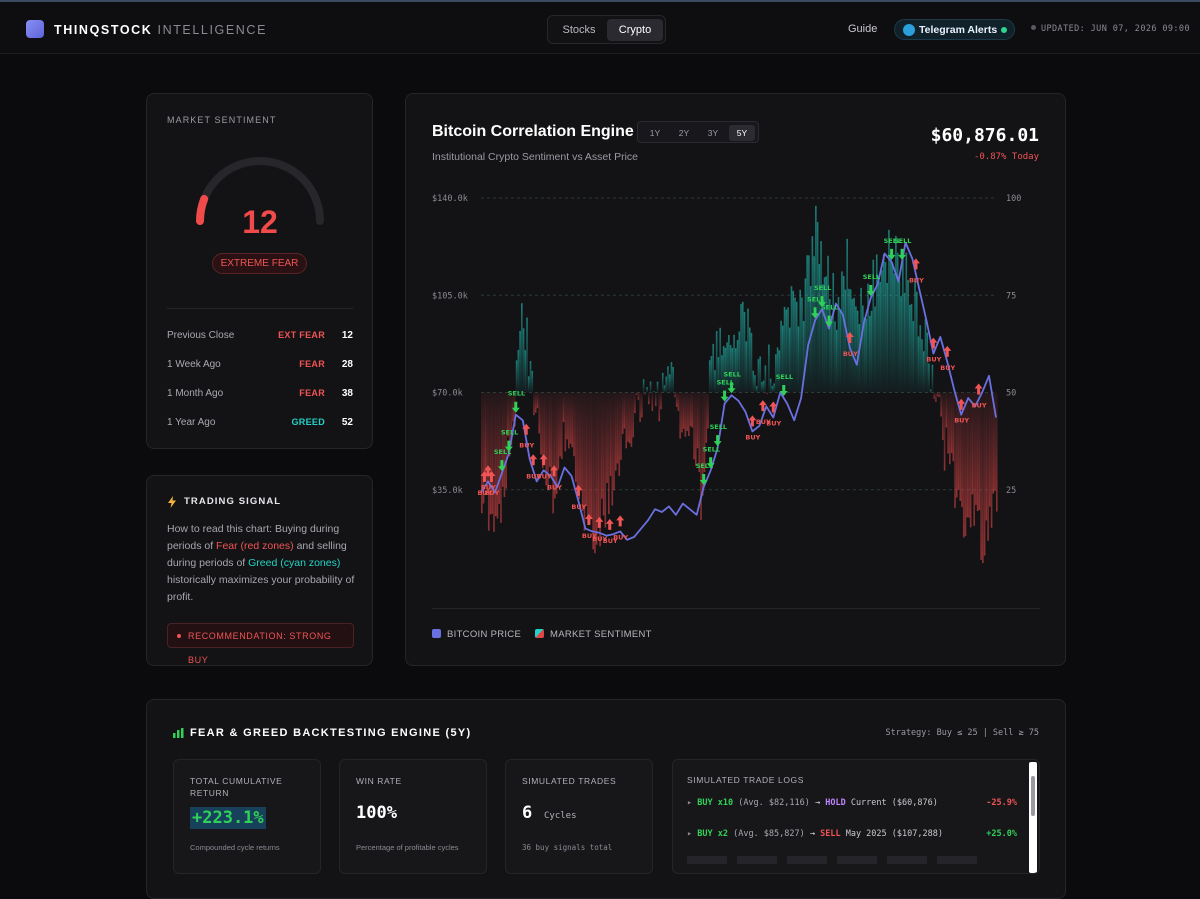 This screenshot has height=899, width=1200. What do you see at coordinates (1033, 817) in the screenshot?
I see `scrollbar` at bounding box center [1033, 817].